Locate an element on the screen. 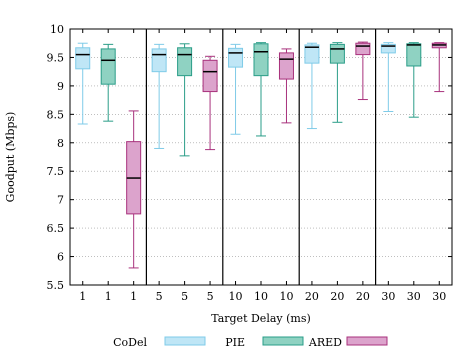 The image size is (457, 349). x-axis-label: Target Delay (ms) is located at coordinates (261, 318).